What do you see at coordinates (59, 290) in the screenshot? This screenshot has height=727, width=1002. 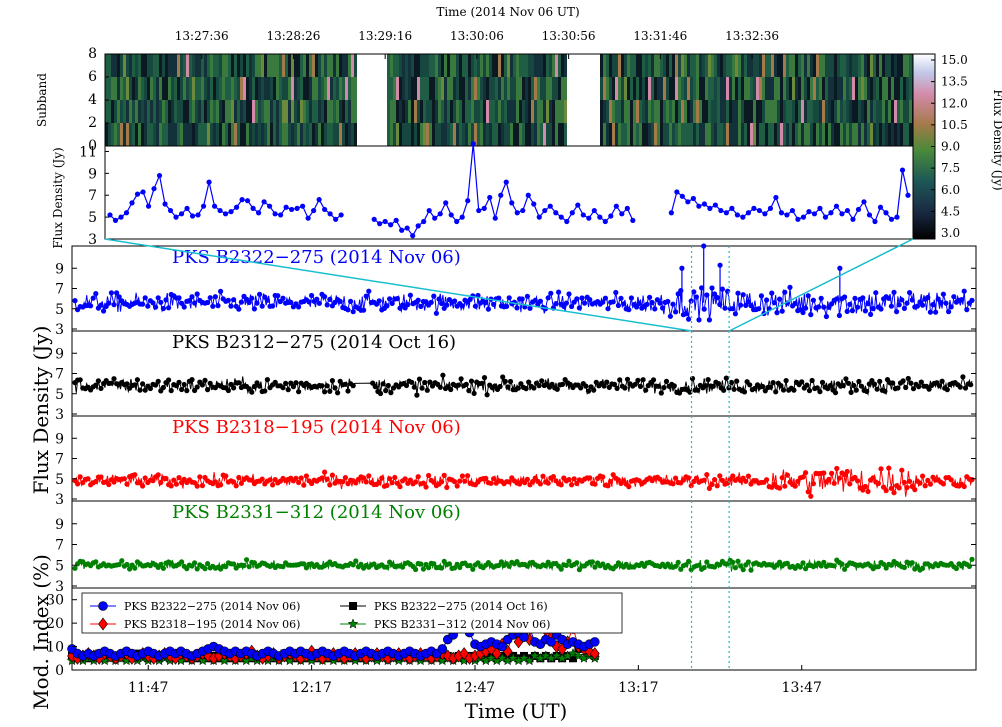 I see `panel-ytick-label: 7` at bounding box center [59, 290].